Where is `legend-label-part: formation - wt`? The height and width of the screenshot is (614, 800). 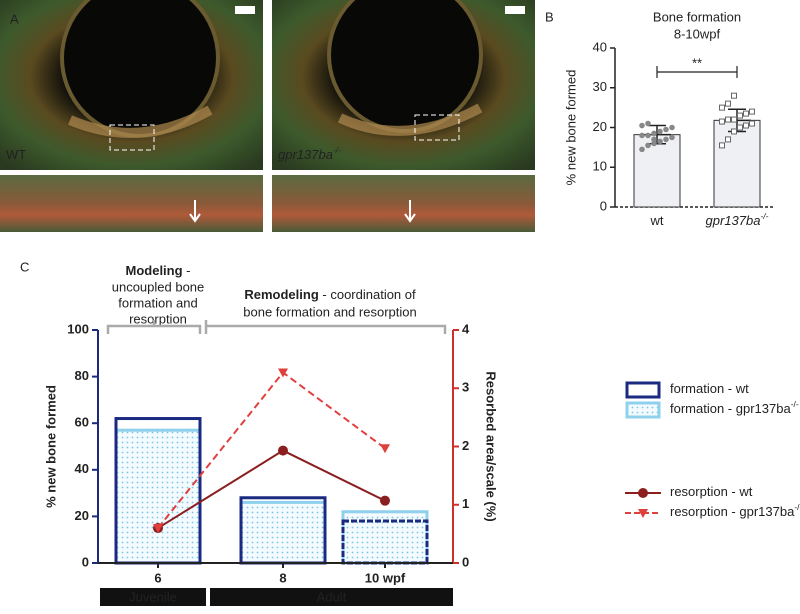 legend-label-part: formation - wt is located at coordinates (709, 388).